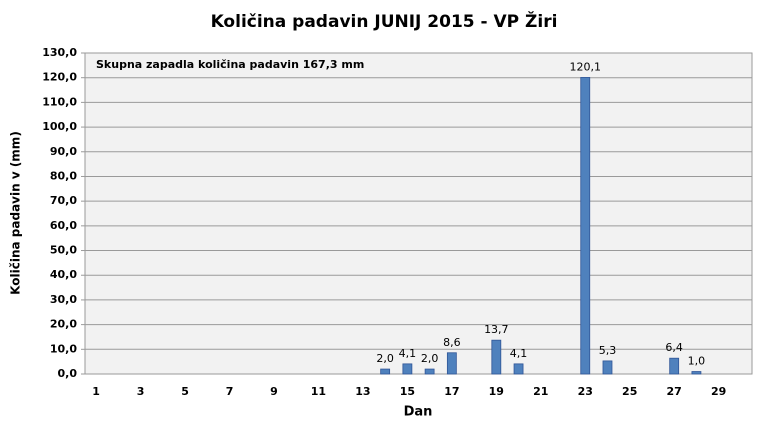  What do you see at coordinates (63, 250) in the screenshot?
I see `y-tick-label: 50,0` at bounding box center [63, 250].